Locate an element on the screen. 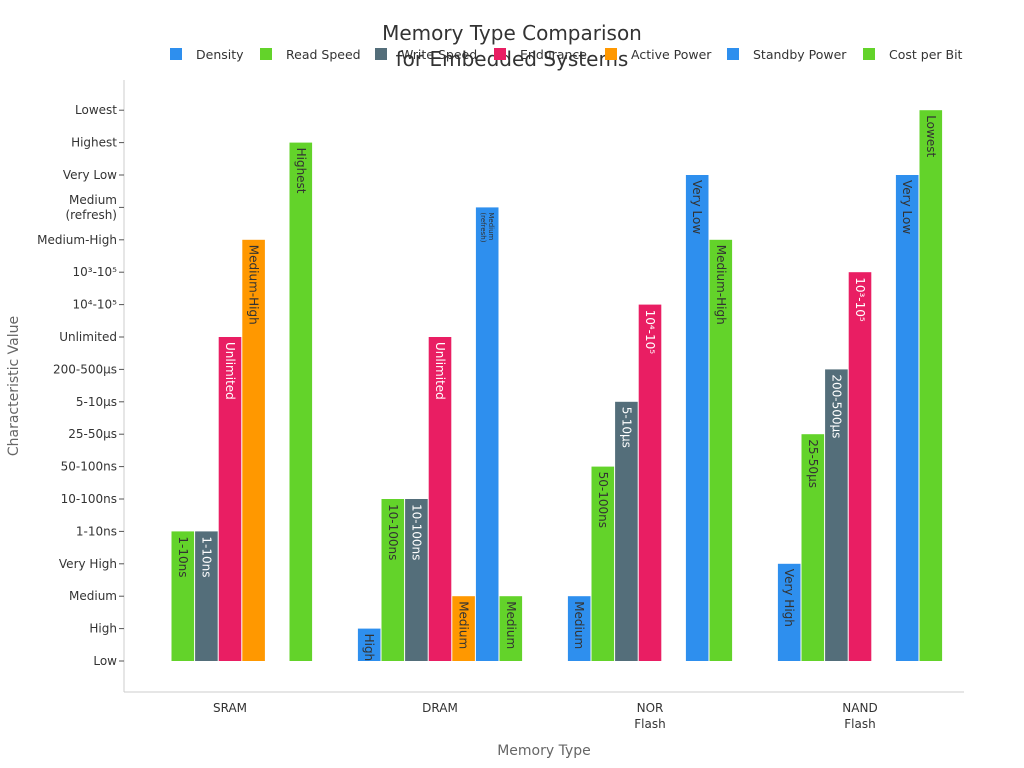 Image resolution: width=1024 pixels, height=768 pixels. y-tick-label: 5-10μs is located at coordinates (96, 402).